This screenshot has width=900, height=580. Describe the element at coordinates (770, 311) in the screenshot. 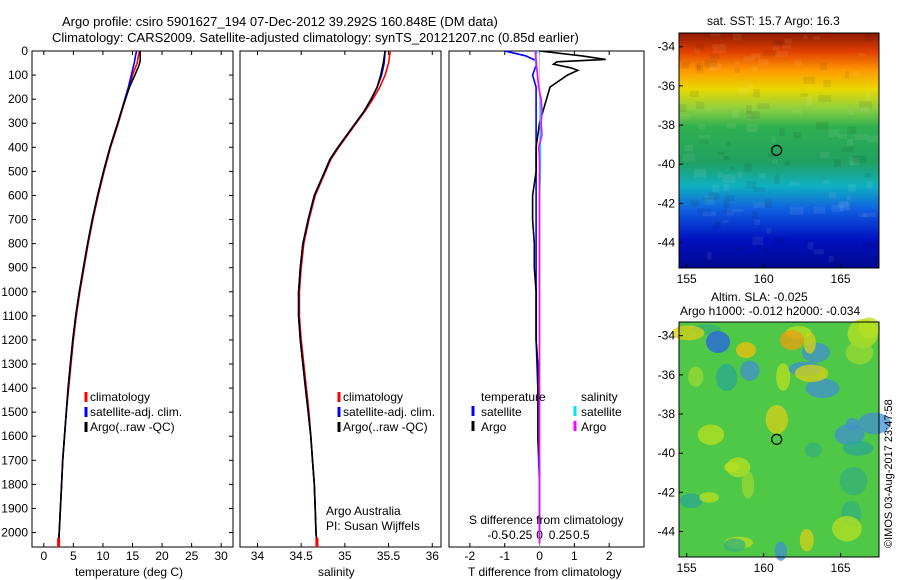

I see `sla-map-title-2: Argo h1000: -0.012 h2000: -0.034` at that location.